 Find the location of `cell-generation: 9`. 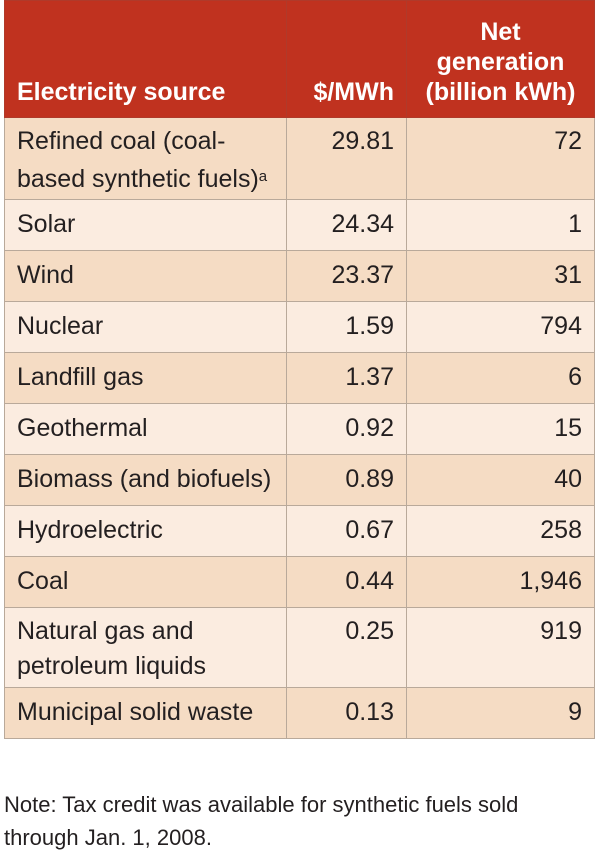

cell-generation: 9 is located at coordinates (500, 713).